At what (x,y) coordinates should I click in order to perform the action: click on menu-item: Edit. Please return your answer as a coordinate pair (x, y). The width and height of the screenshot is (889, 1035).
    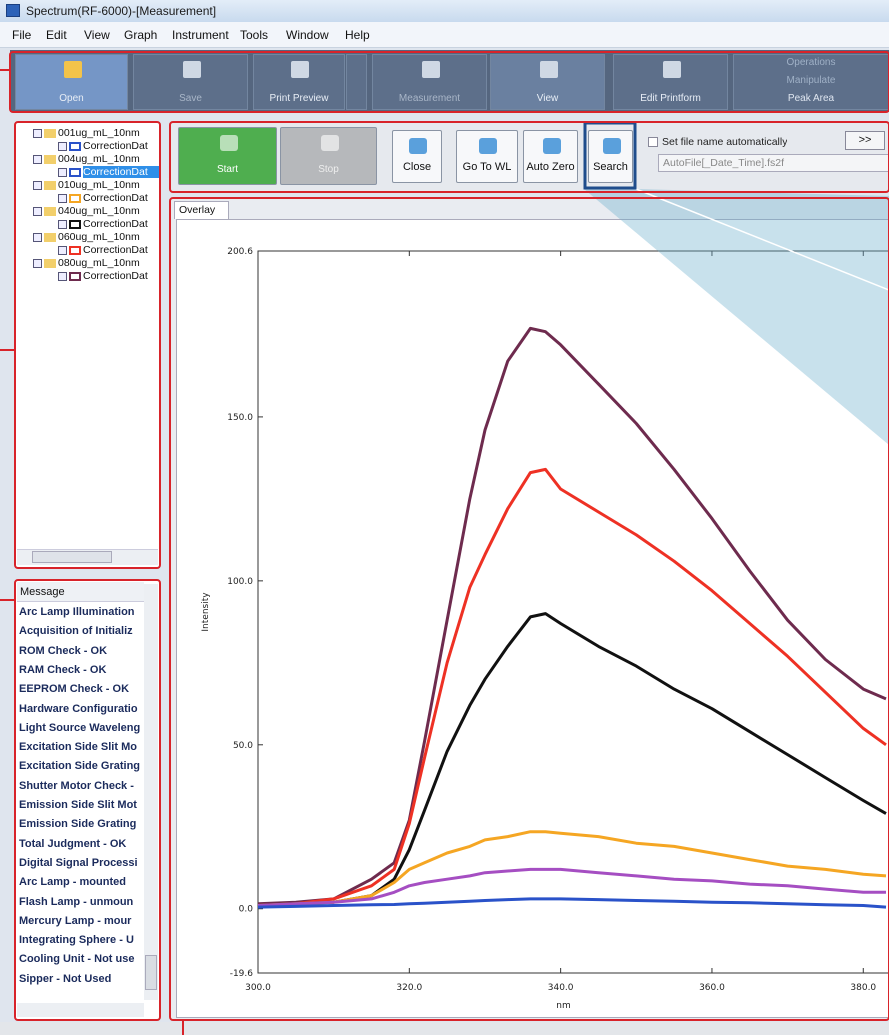
    Looking at the image, I should click on (56, 35).